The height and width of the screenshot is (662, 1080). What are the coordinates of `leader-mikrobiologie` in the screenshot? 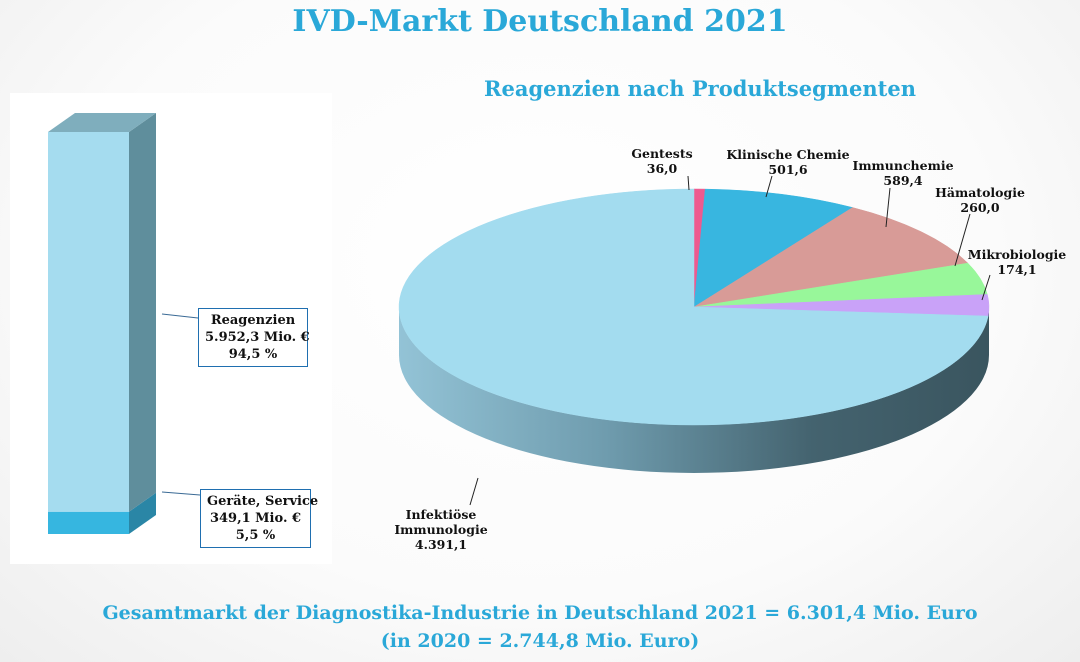 It's located at (986, 287).